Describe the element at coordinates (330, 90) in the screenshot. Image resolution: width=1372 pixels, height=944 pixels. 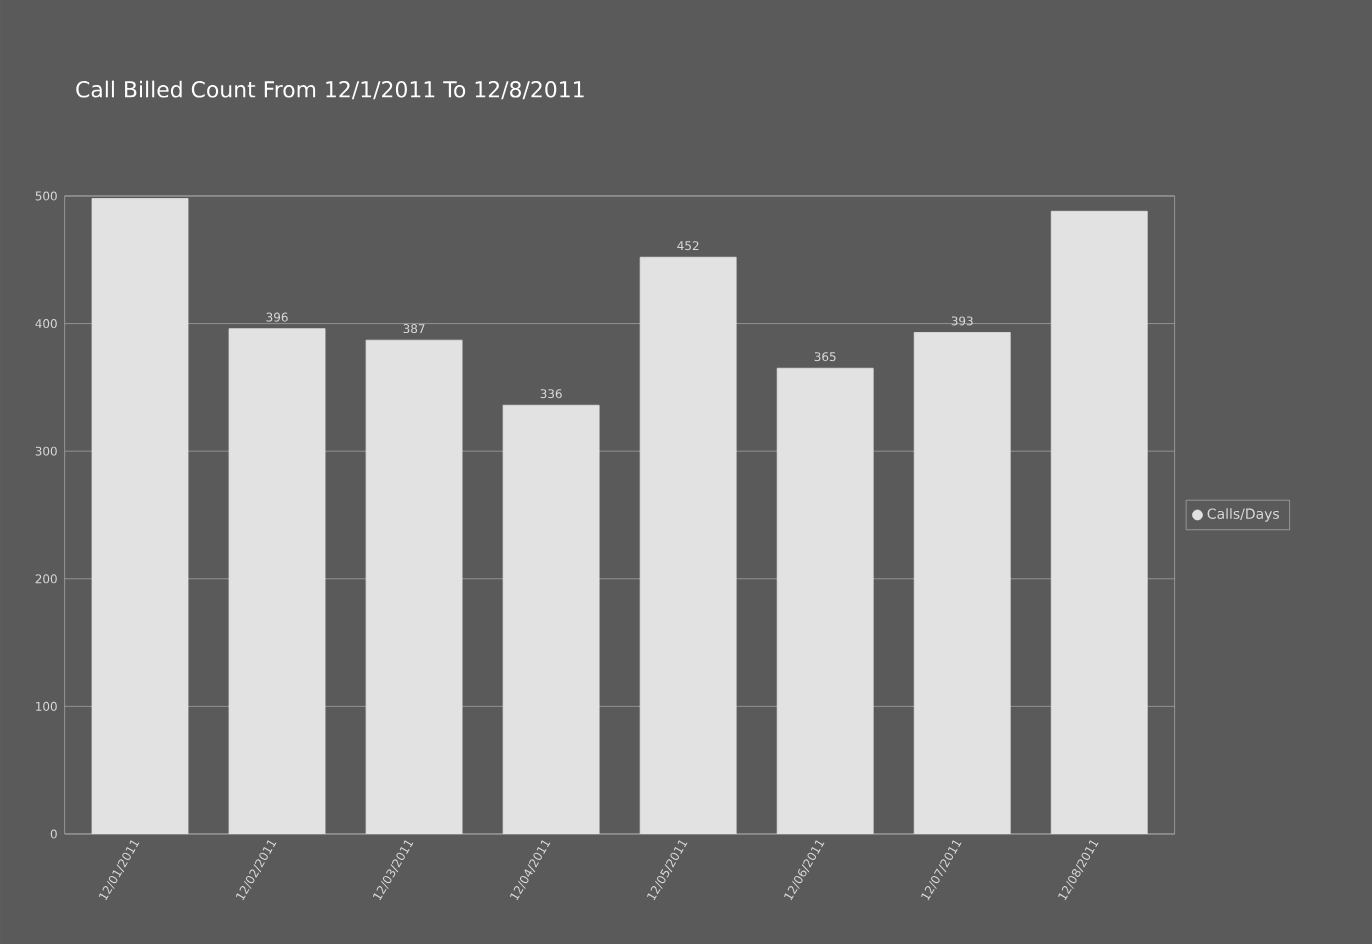
I see `chart-title: Call Billed Count From 12/1/2011 To 12/8/2011` at that location.